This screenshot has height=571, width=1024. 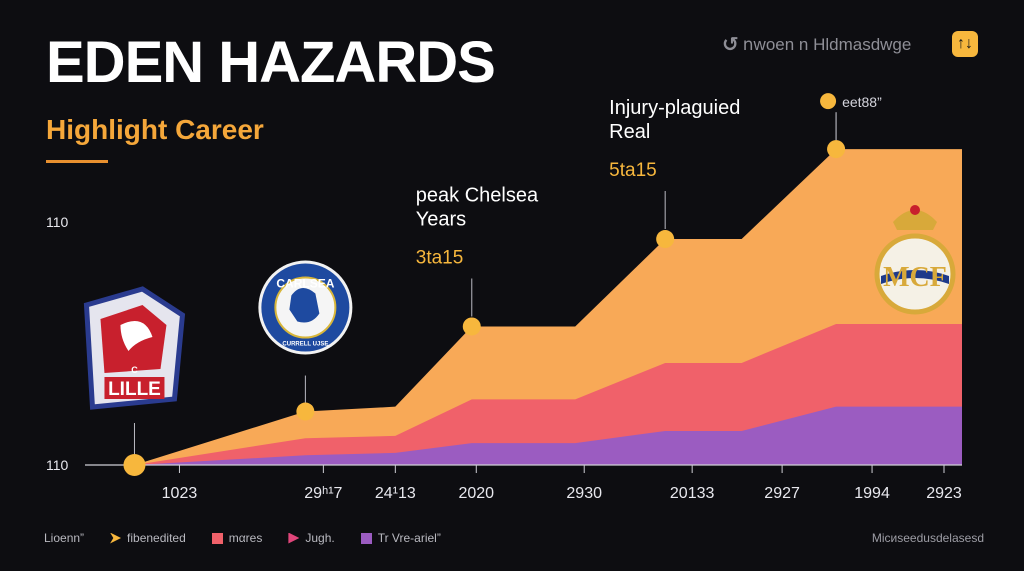 What do you see at coordinates (862, 102) in the screenshot?
I see `milestone-top-label: eet88”` at bounding box center [862, 102].